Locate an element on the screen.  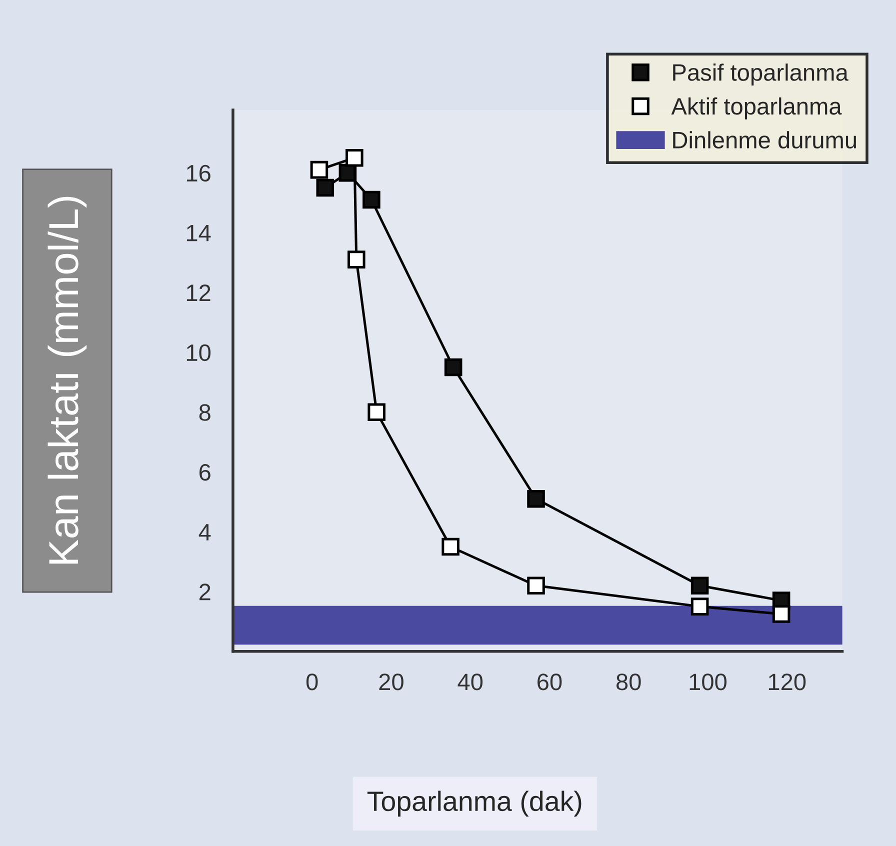
x-tick-label: 0 is located at coordinates (312, 682).